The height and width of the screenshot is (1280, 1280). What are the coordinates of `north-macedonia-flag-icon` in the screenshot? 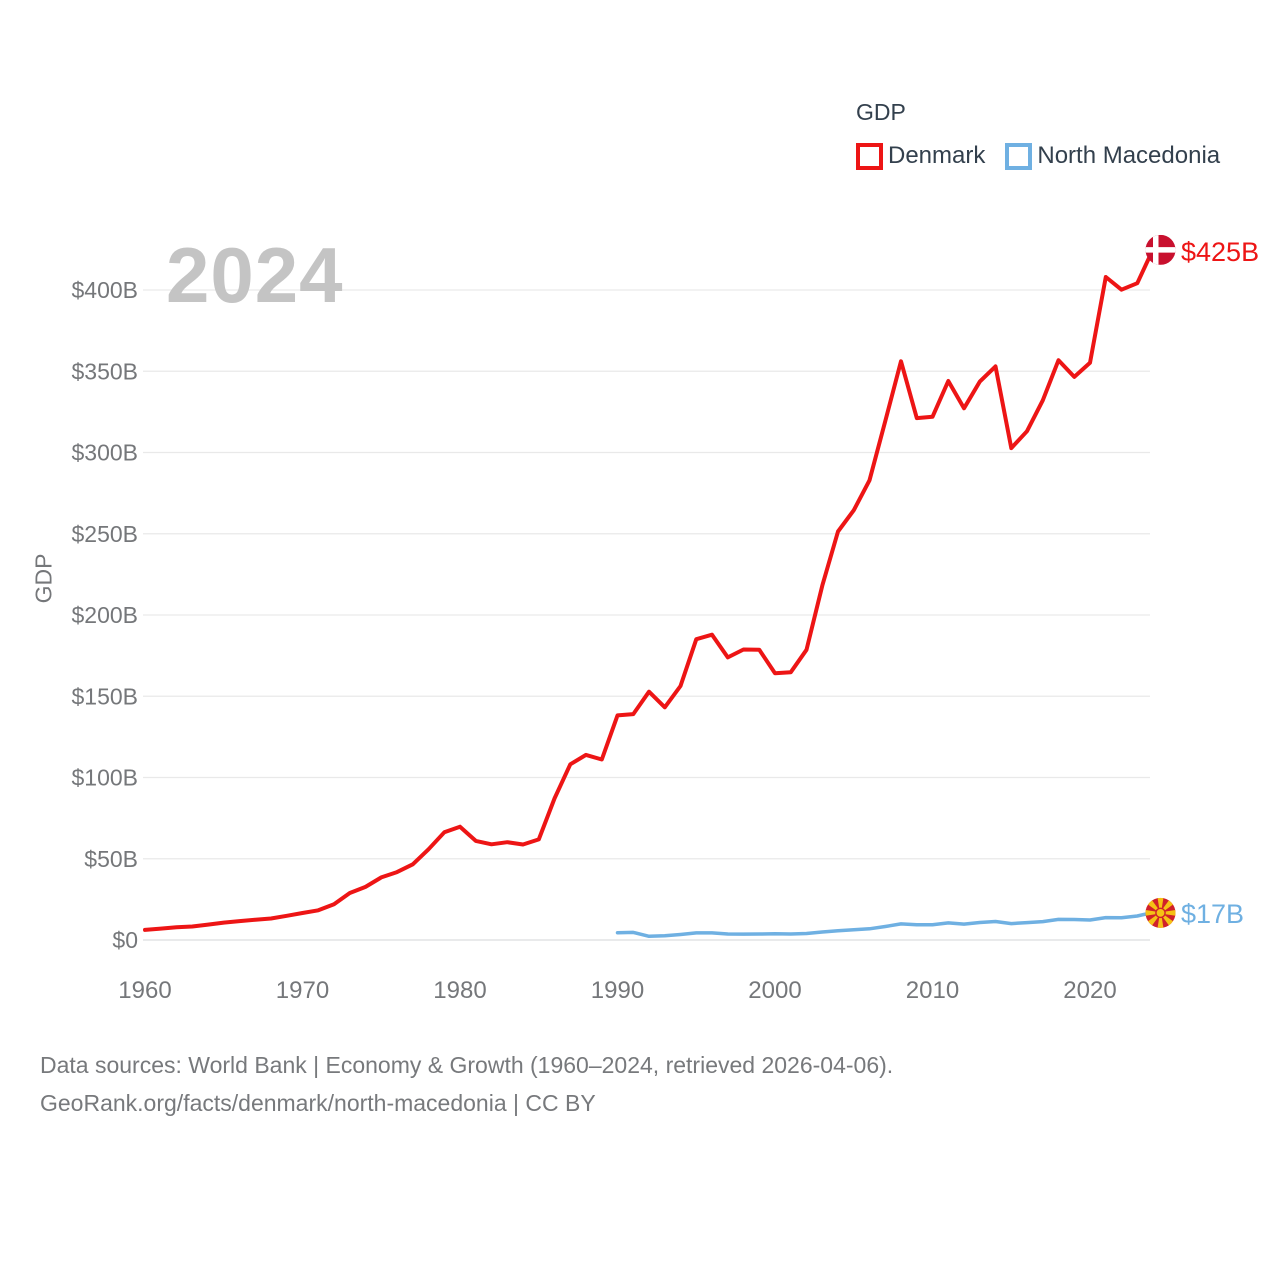 It's located at (1160, 912).